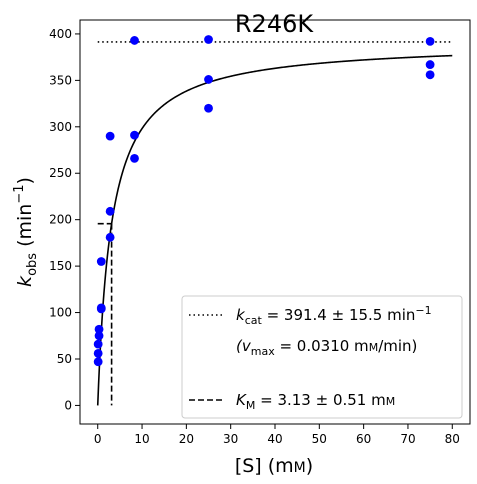 Image resolution: width=477 pixels, height=484 pixels. I want to click on y-axis: 0 50 100 150 200 250 300 350 400, so click(64, 219).